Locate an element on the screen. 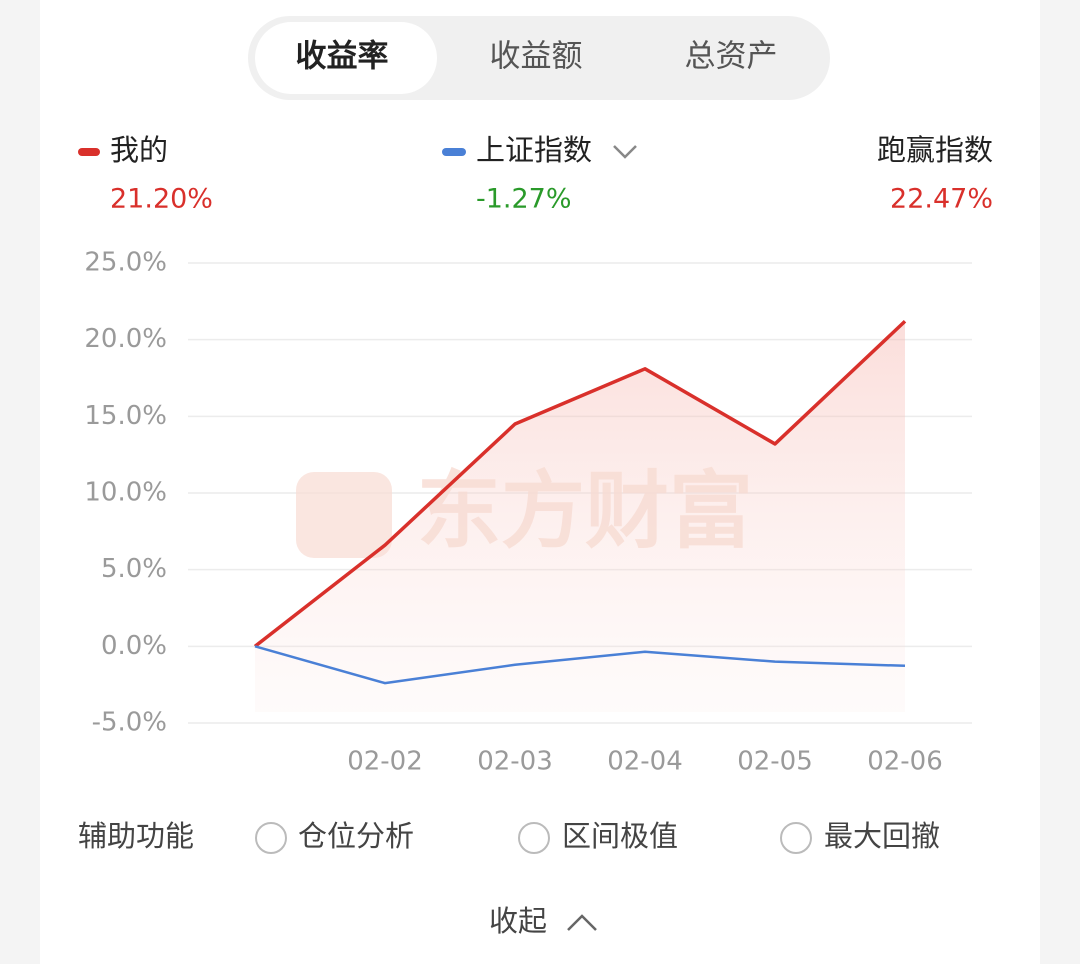 The width and height of the screenshot is (1080, 964). series-total: -1.27% is located at coordinates (524, 199).